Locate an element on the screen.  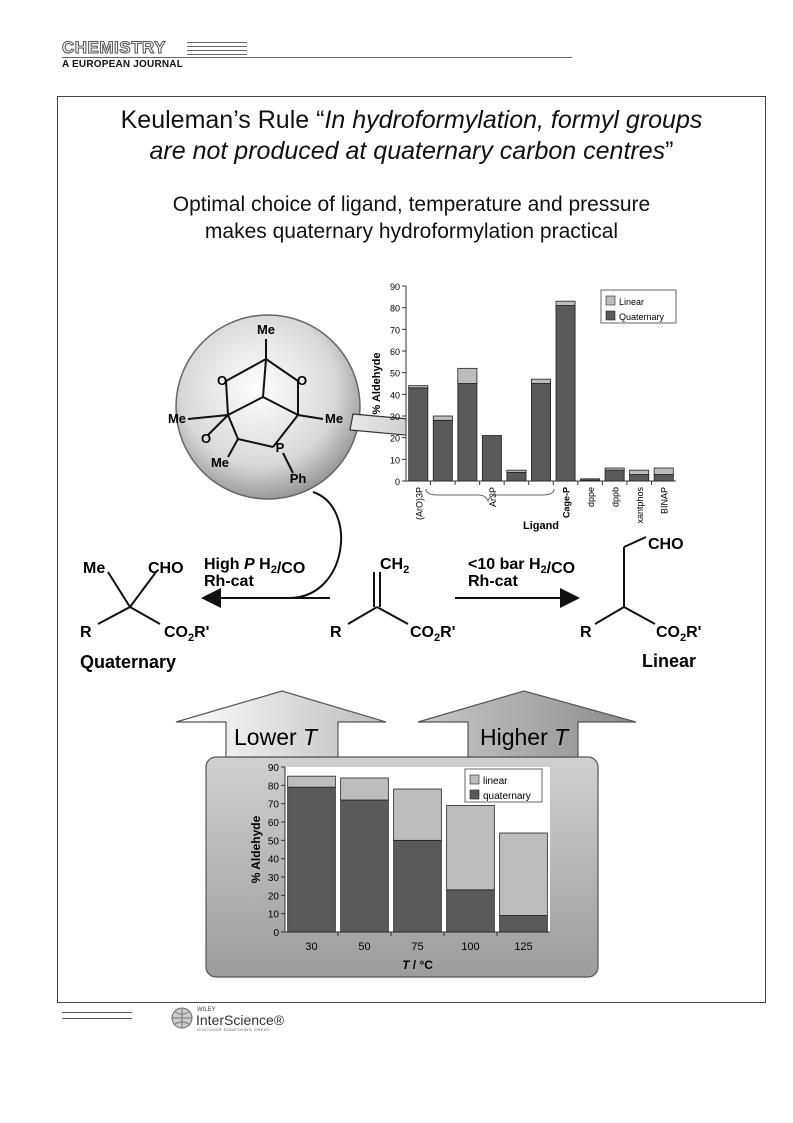
legend-label-quaternary: quaternary is located at coordinates (507, 796).